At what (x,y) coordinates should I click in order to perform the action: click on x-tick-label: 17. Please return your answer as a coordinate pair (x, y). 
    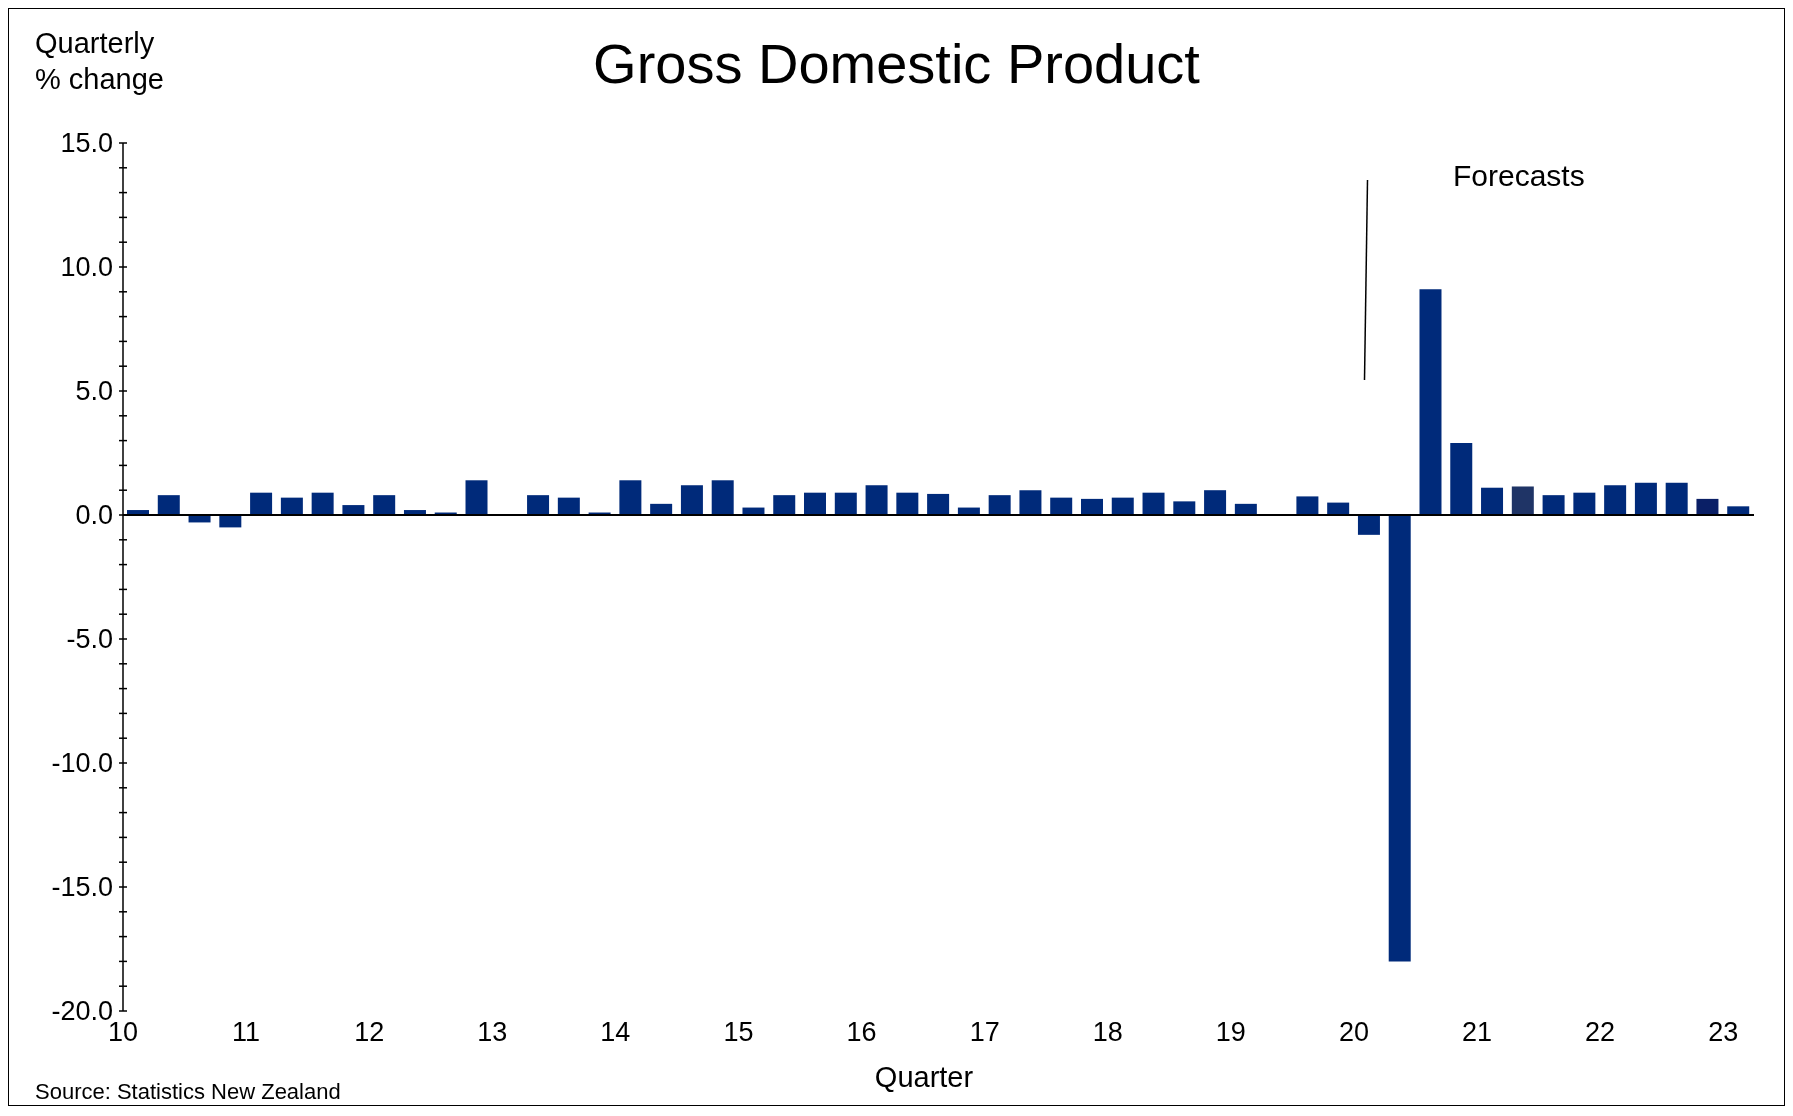
    Looking at the image, I should click on (984, 1032).